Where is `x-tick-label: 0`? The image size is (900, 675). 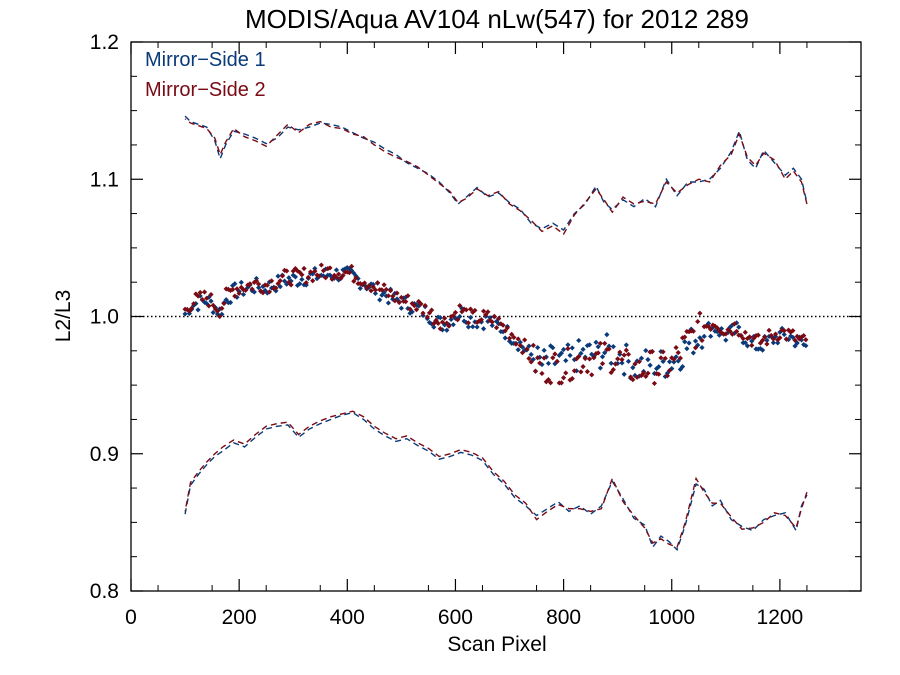
x-tick-label: 0 is located at coordinates (131, 617).